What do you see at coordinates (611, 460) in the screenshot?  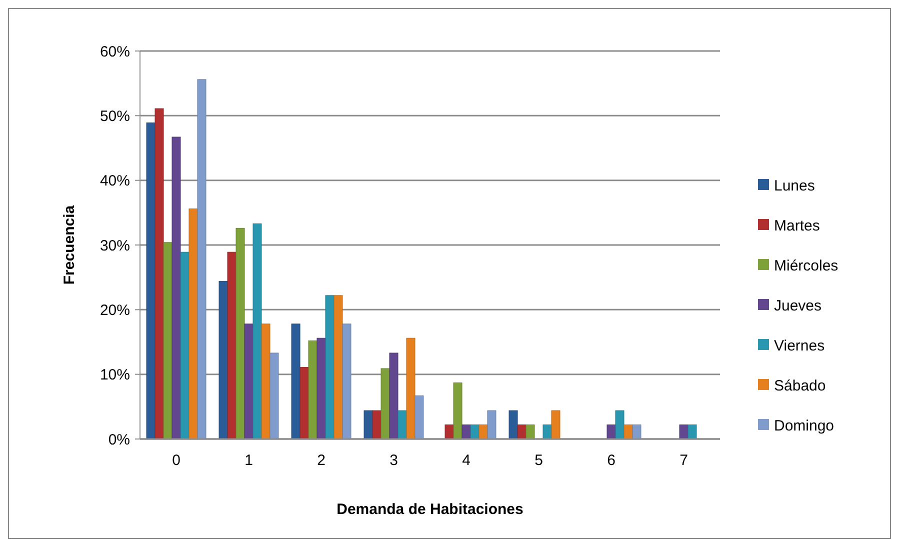 I see `x-tick-label: 6` at bounding box center [611, 460].